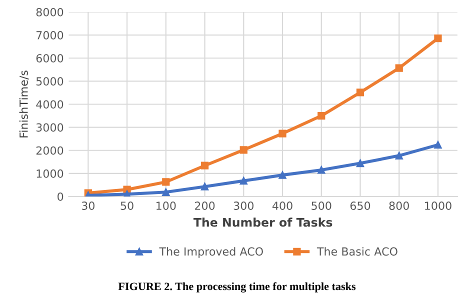 This screenshot has width=474, height=300. Describe the element at coordinates (88, 206) in the screenshot. I see `x-tick-label: 30` at that location.